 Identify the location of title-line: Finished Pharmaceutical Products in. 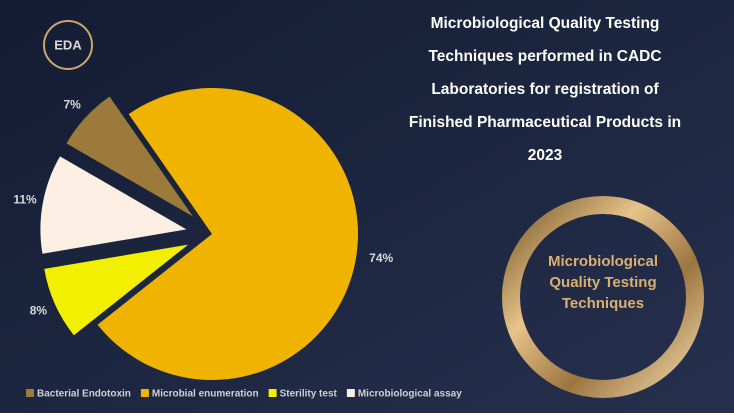
(545, 122).